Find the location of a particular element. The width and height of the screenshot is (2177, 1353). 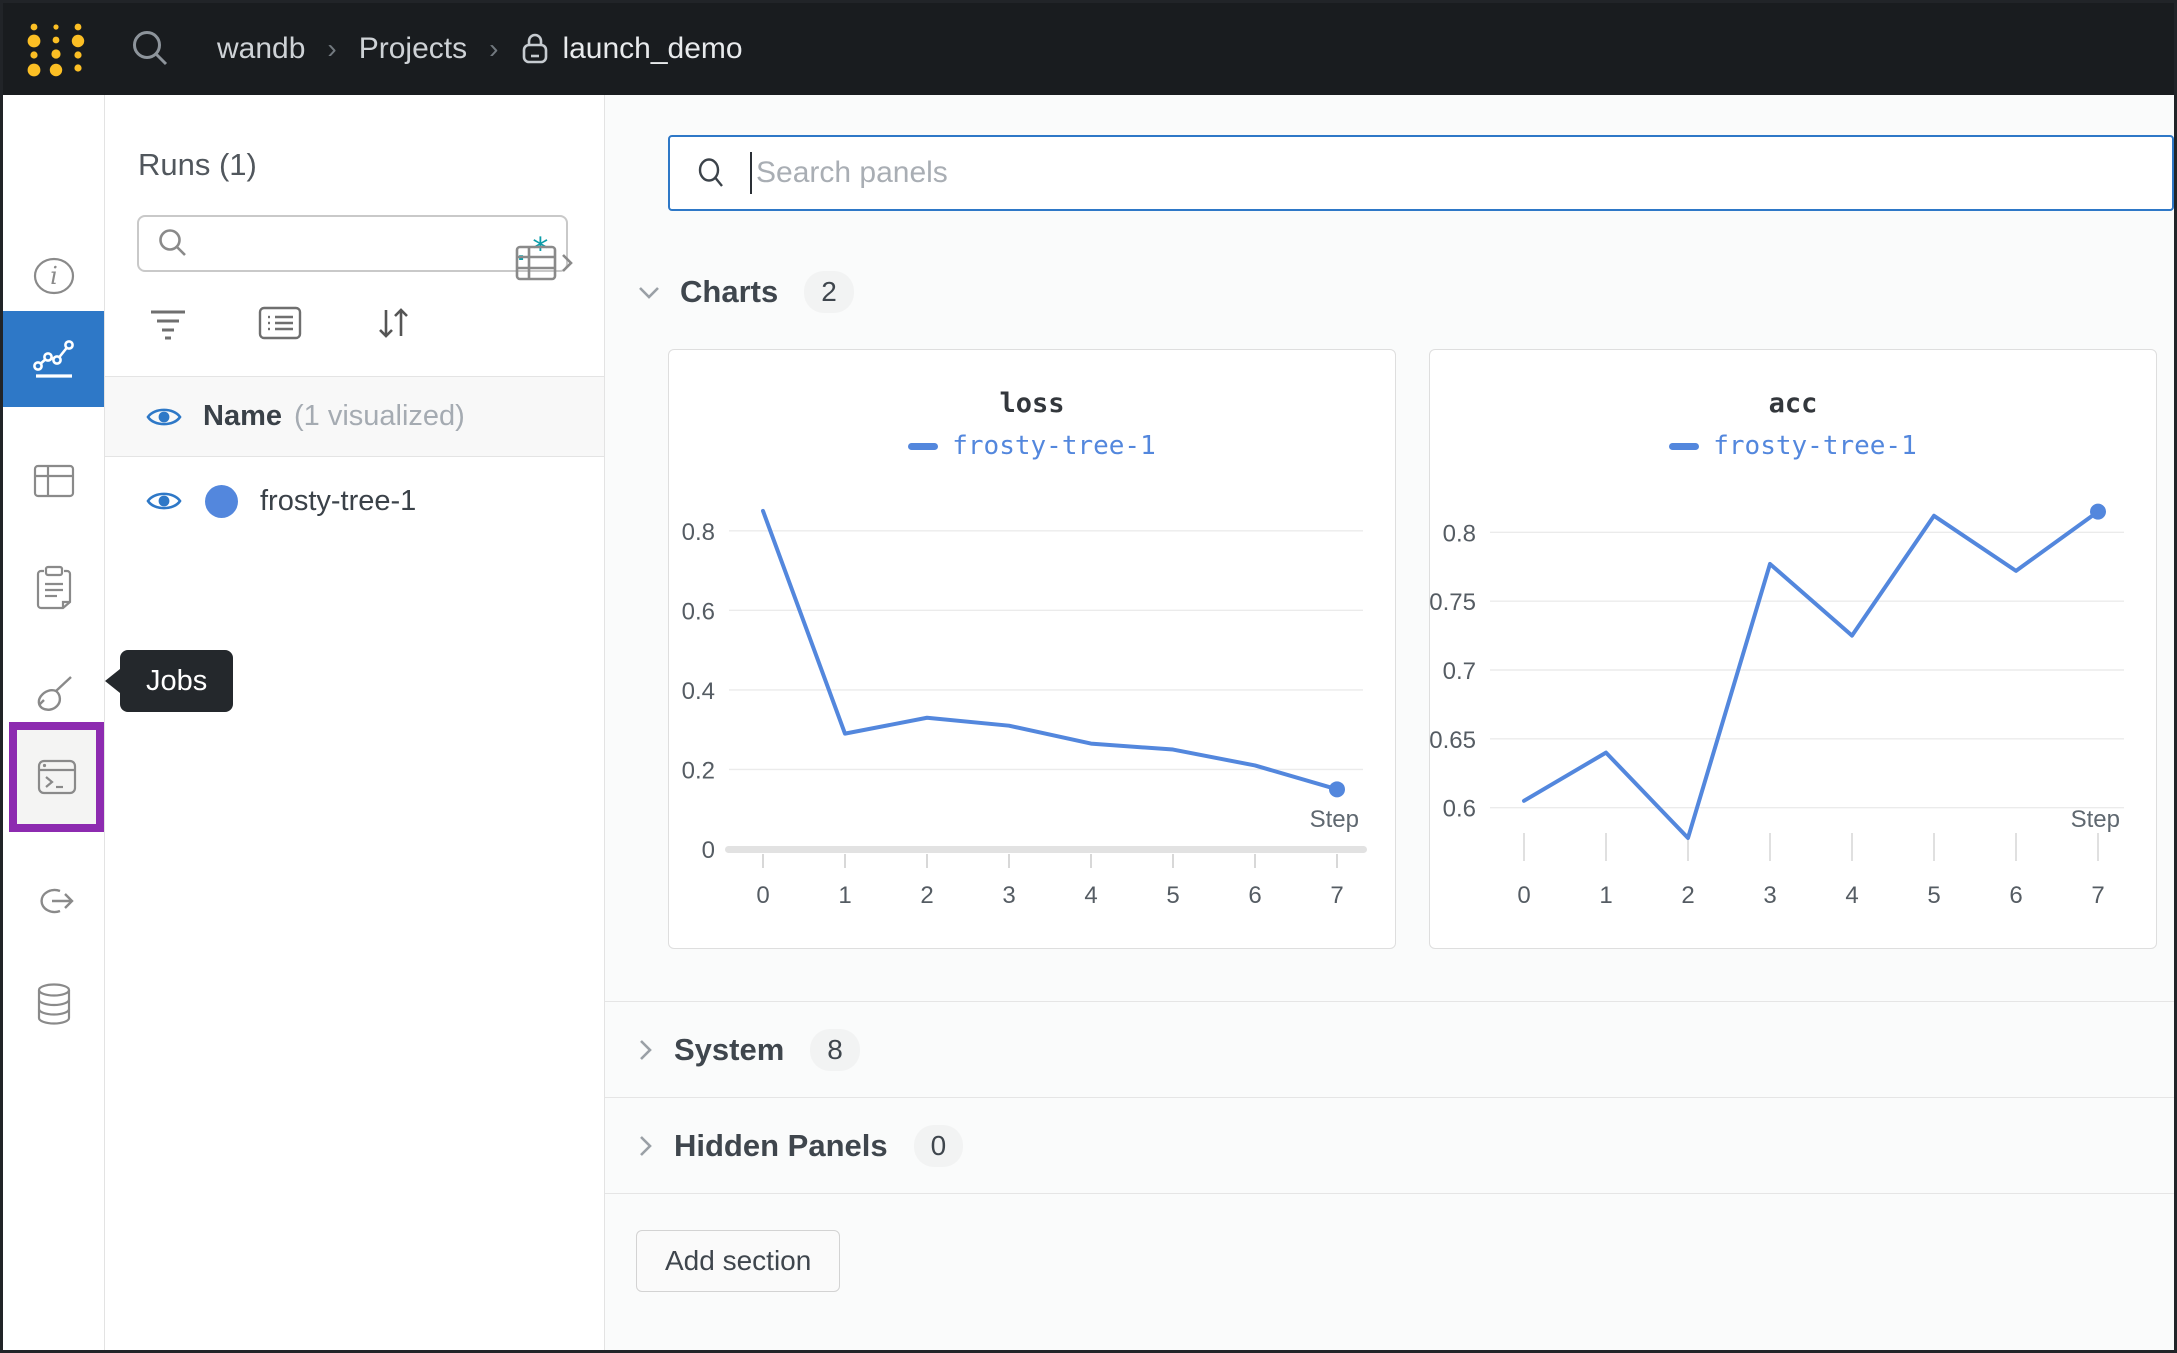

chart-title: acc is located at coordinates (1793, 403).